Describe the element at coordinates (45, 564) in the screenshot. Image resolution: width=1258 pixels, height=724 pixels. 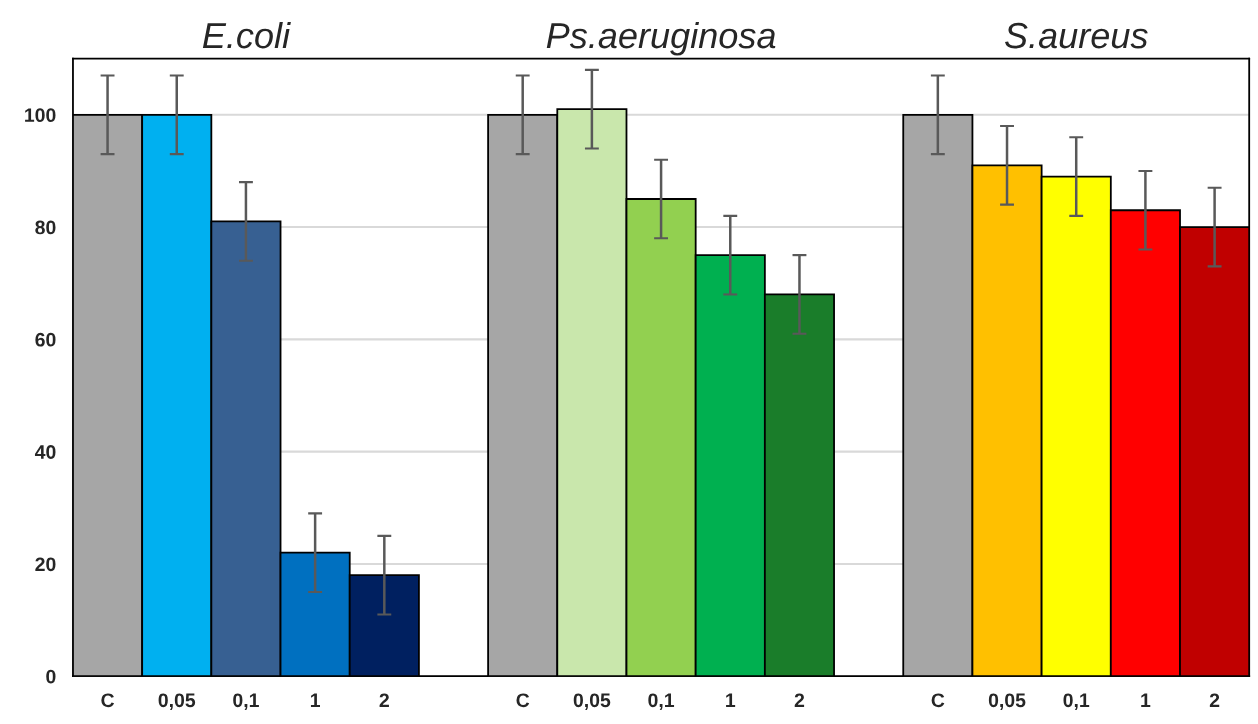
I see `y-tick-label: 20` at that location.